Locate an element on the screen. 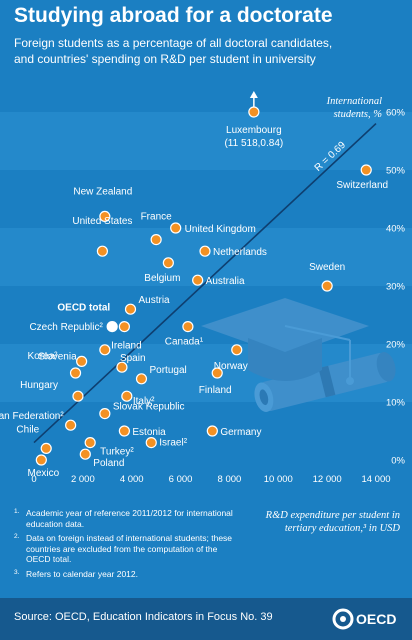 The height and width of the screenshot is (640, 412). point-label: Netherlands is located at coordinates (240, 252).